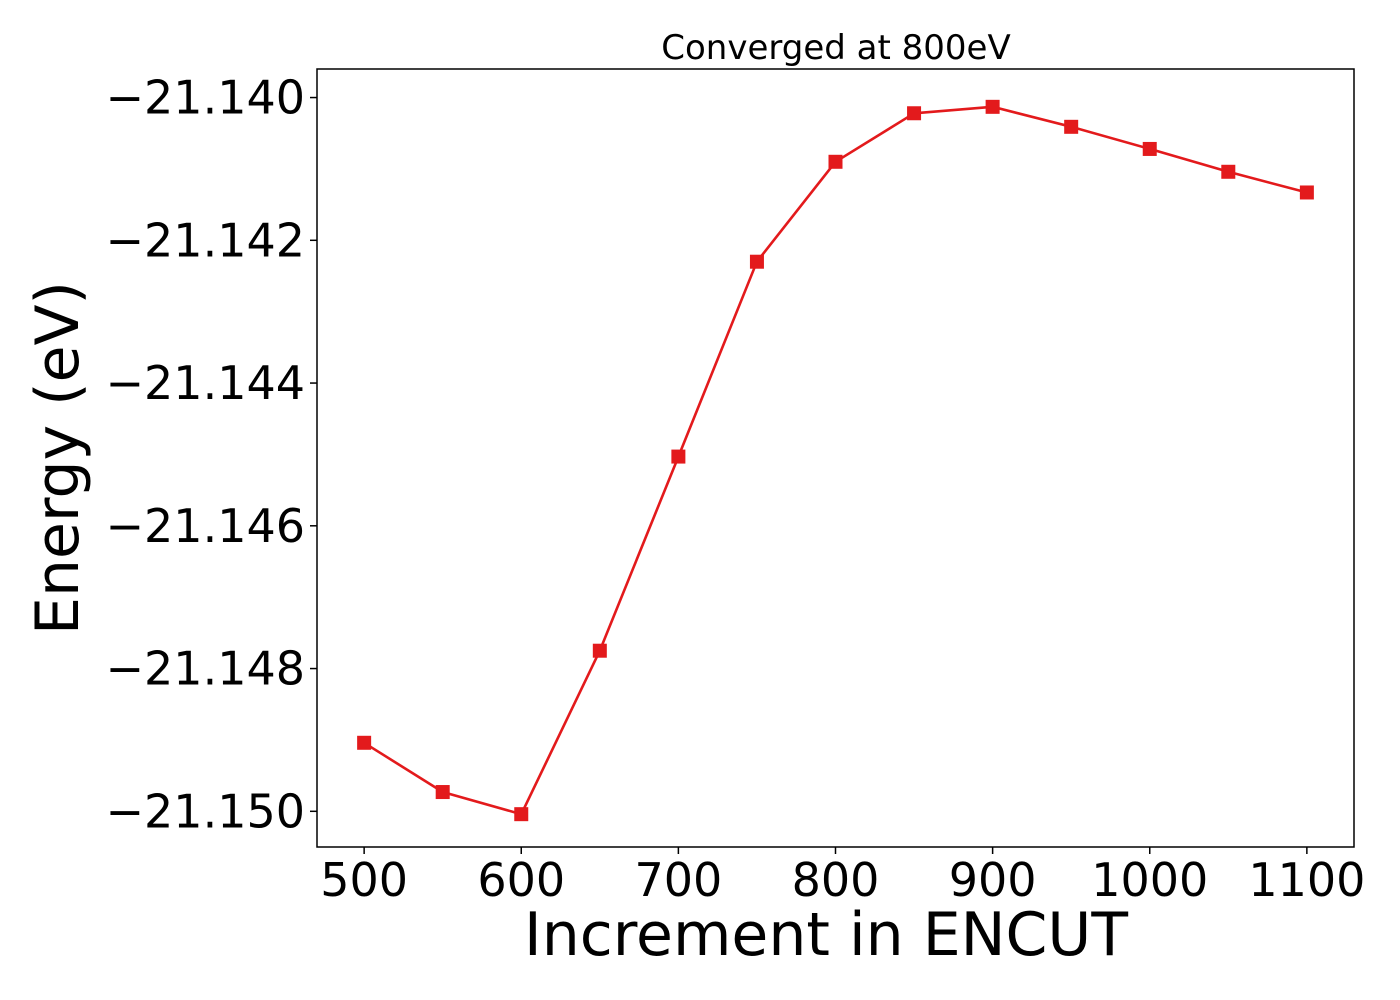 This screenshot has height=1000, width=1400. What do you see at coordinates (364, 880) in the screenshot?
I see `x-tick-label: 500` at bounding box center [364, 880].